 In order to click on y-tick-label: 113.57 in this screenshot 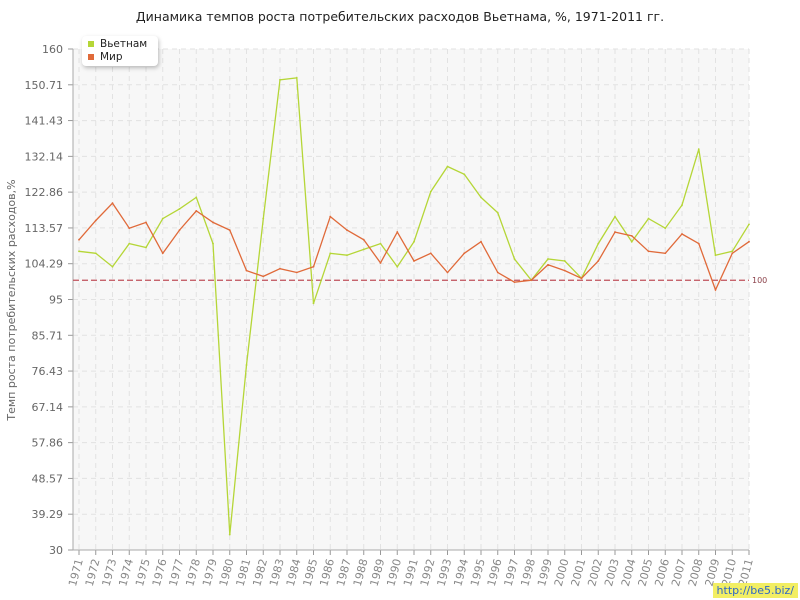, I will do `click(44, 228)`.